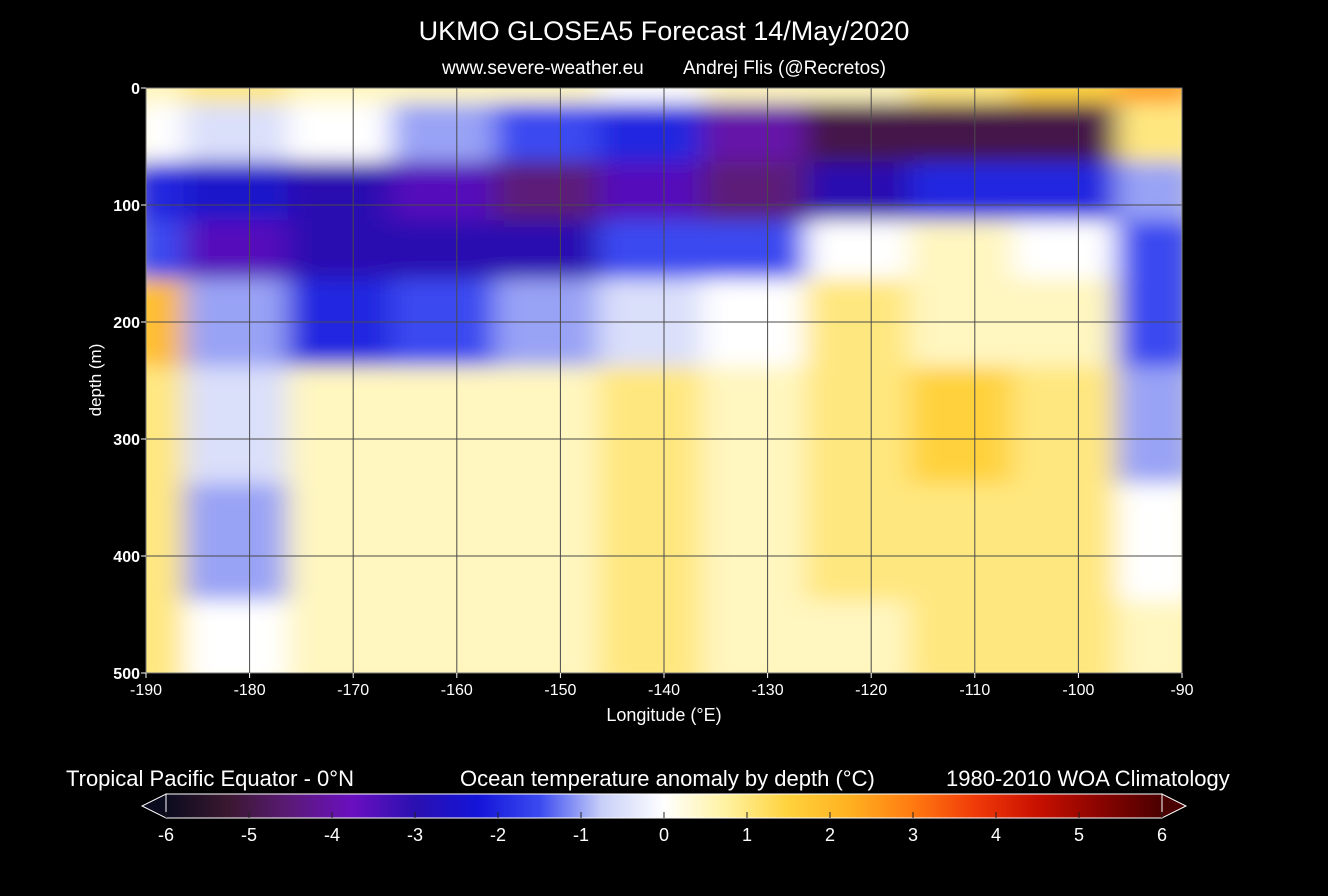 This screenshot has width=1328, height=896. Describe the element at coordinates (560, 690) in the screenshot. I see `x-tick-label: -150` at that location.